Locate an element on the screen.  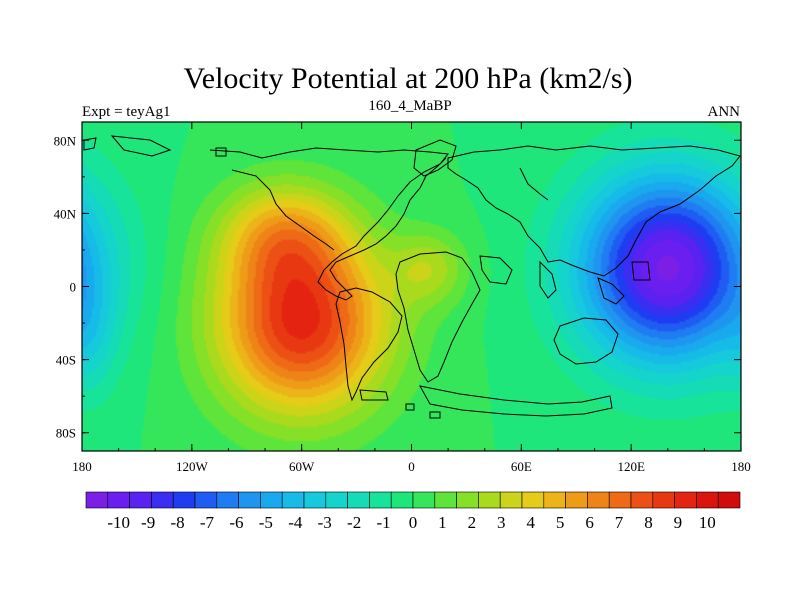
coast-greenland is located at coordinates (435, 158).